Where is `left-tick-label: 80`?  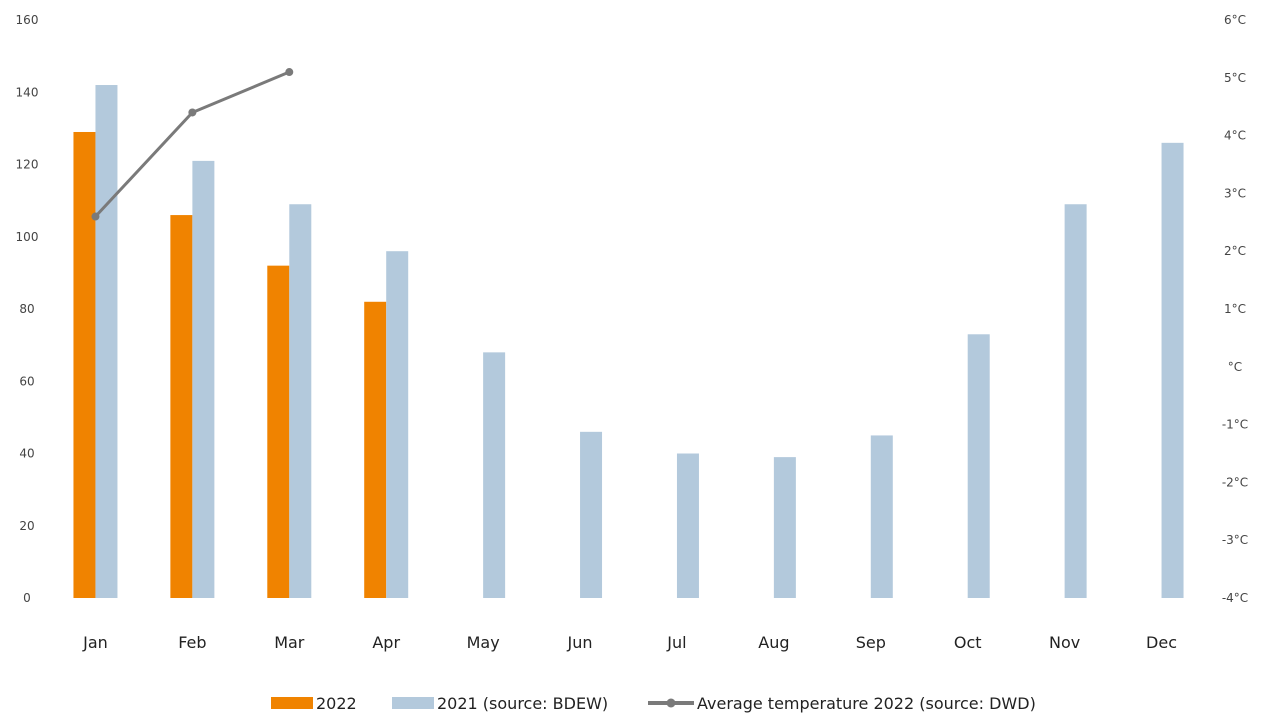
left-tick-label: 80 is located at coordinates (26, 309).